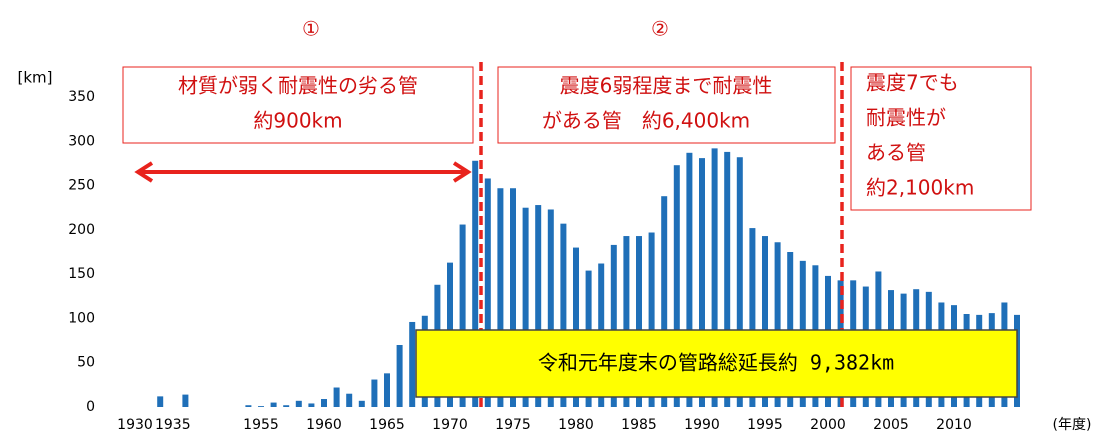 The width and height of the screenshot is (1104, 437). I want to click on x-unit: (年度), so click(1072, 425).